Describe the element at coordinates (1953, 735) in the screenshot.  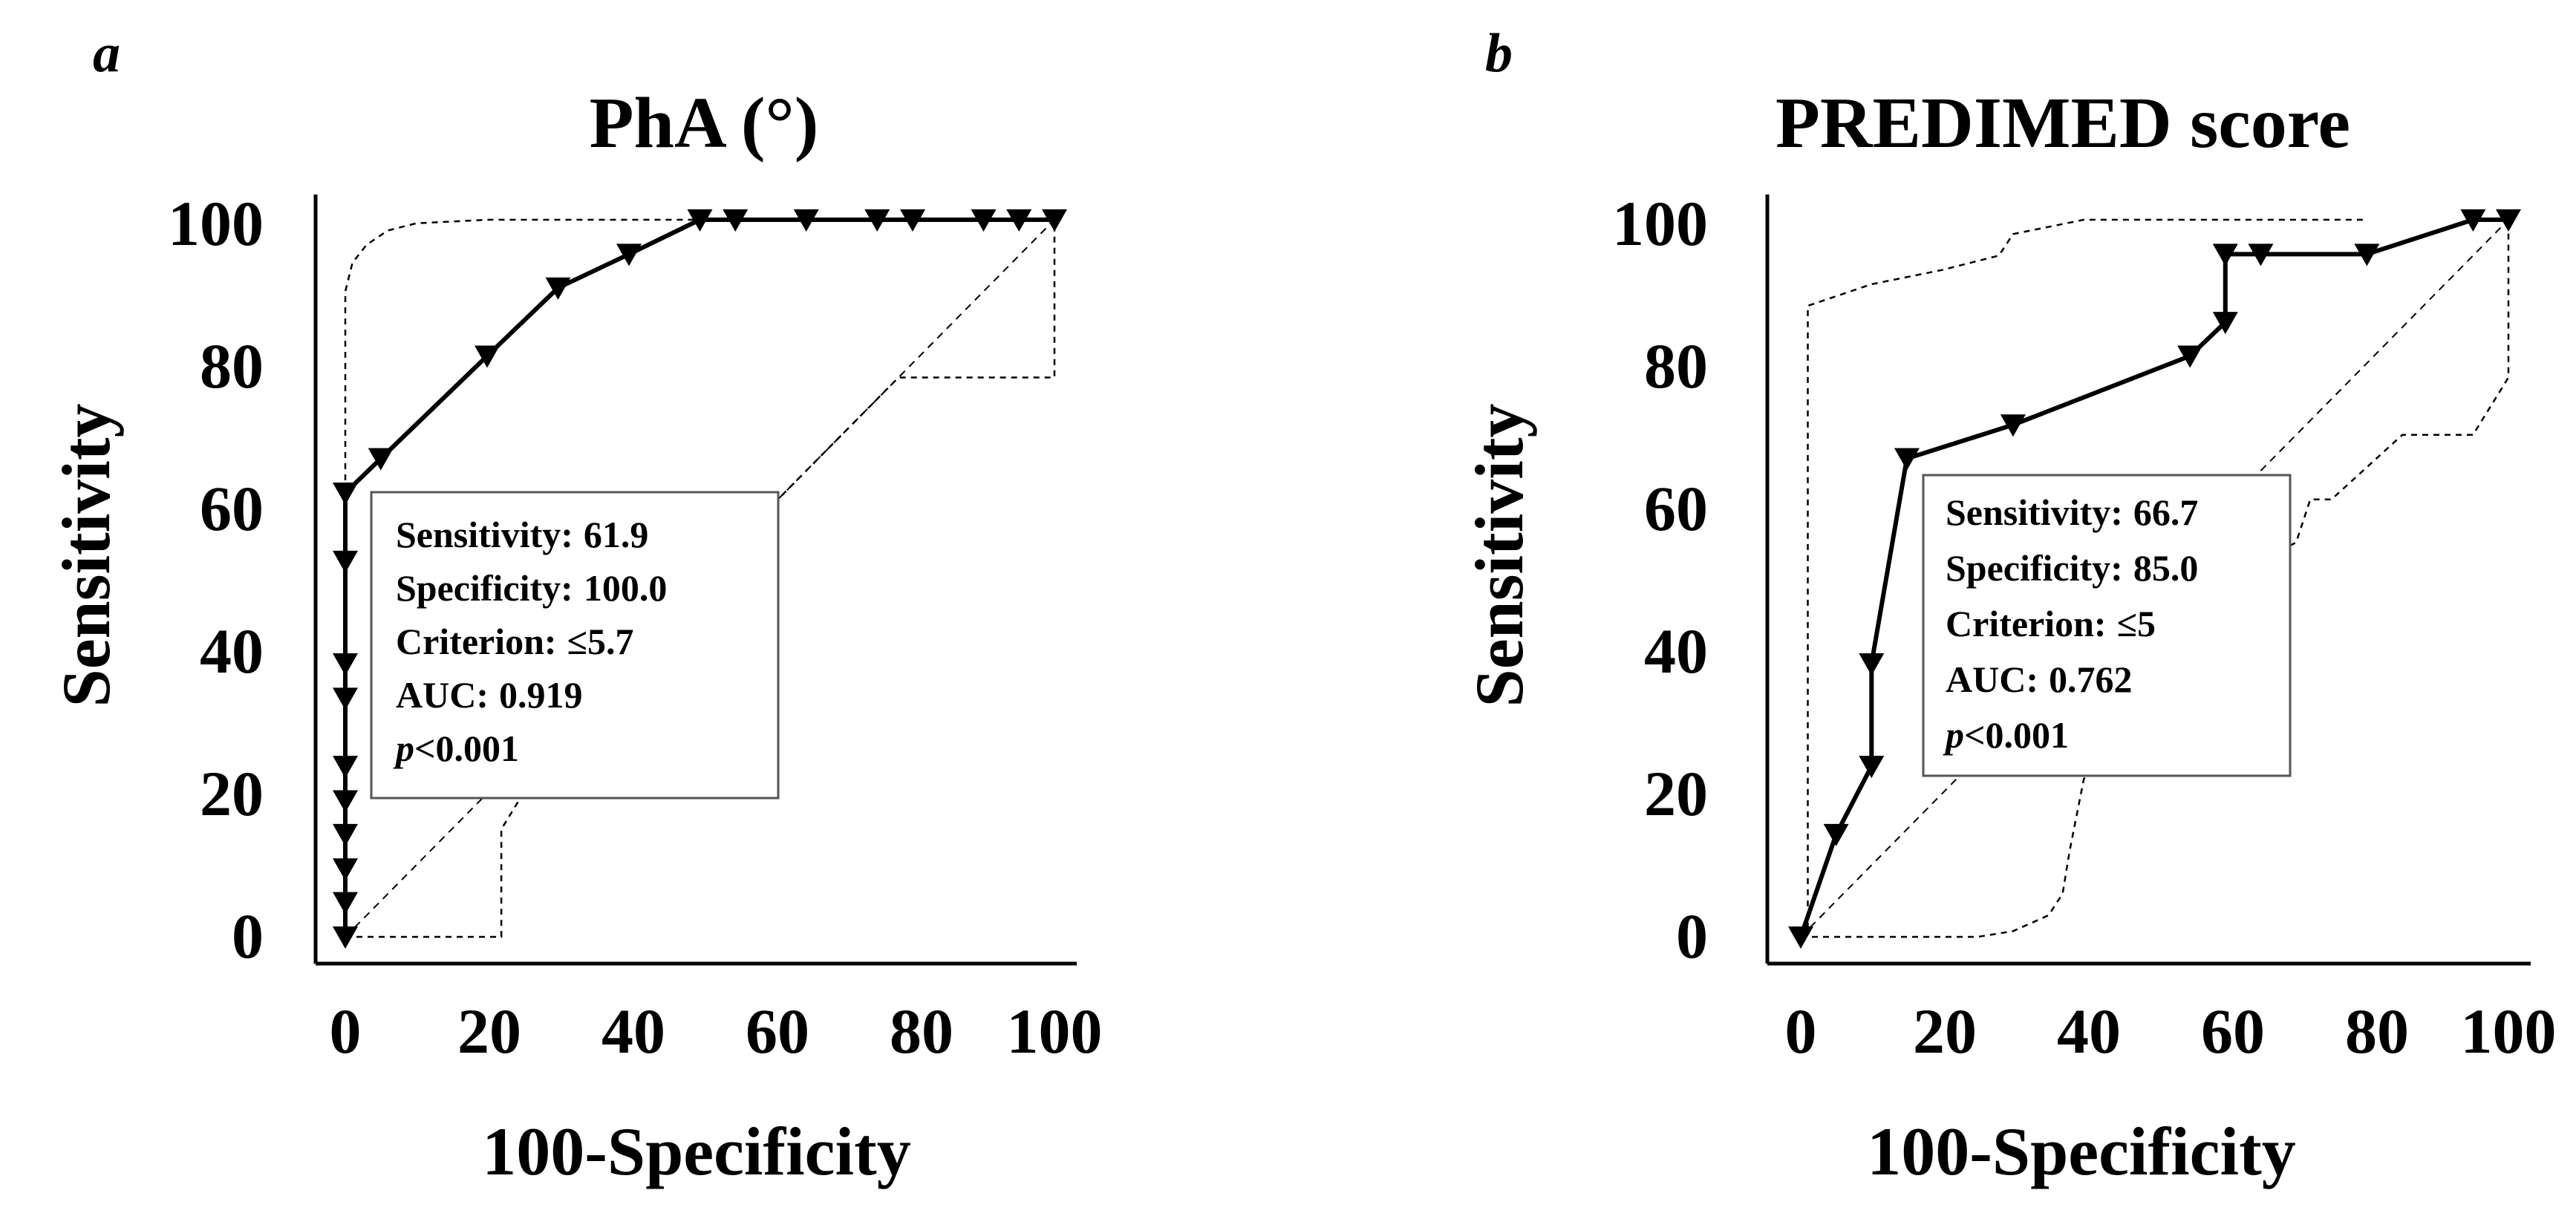
I see `panel-b-p-label: p` at that location.